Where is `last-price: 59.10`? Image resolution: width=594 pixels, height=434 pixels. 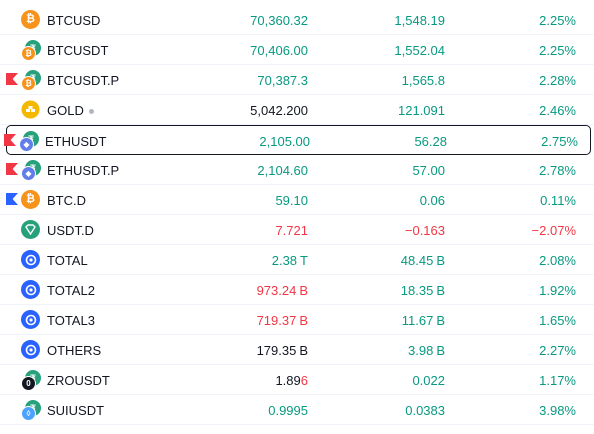
last-price: 59.10 is located at coordinates (291, 200).